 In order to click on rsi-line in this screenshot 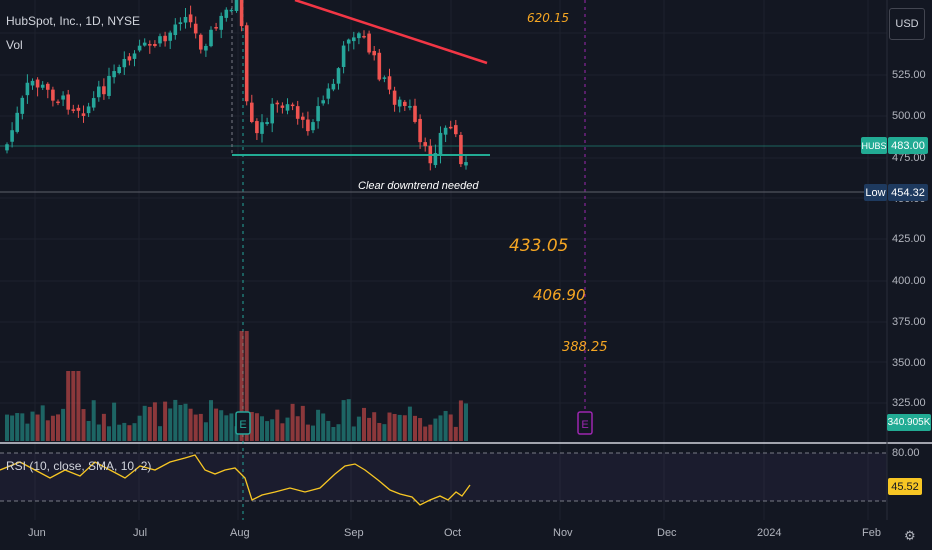, I will do `click(235, 480)`.